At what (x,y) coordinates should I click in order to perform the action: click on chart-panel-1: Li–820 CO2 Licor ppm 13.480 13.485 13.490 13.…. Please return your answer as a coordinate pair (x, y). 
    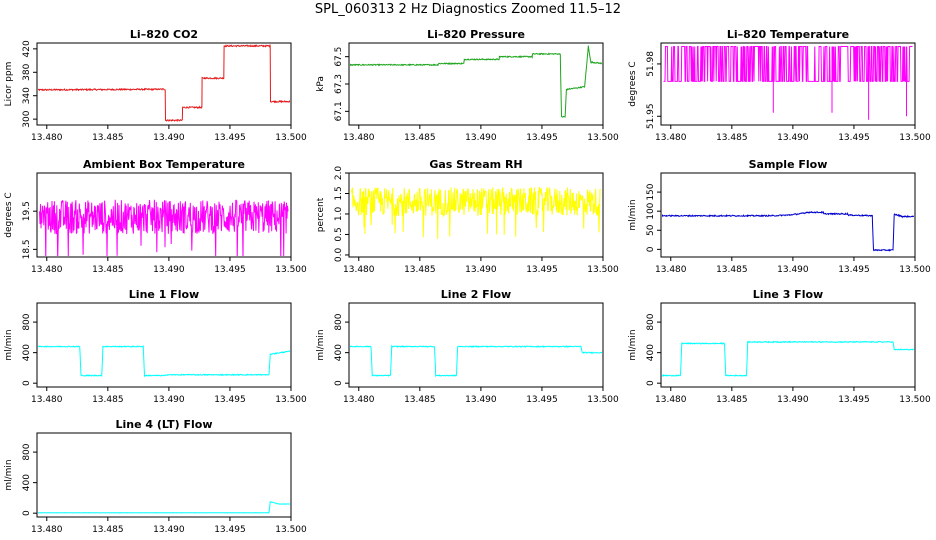
    Looking at the image, I should click on (155, 85).